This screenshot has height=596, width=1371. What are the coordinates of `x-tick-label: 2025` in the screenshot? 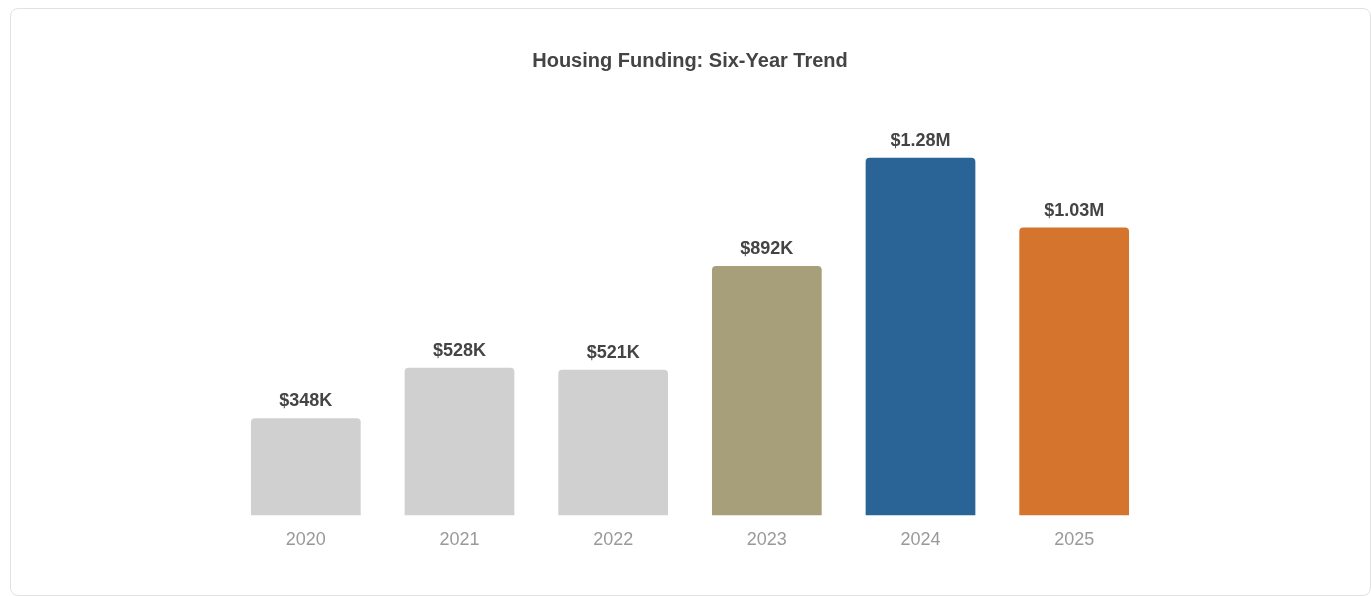 It's located at (1074, 539).